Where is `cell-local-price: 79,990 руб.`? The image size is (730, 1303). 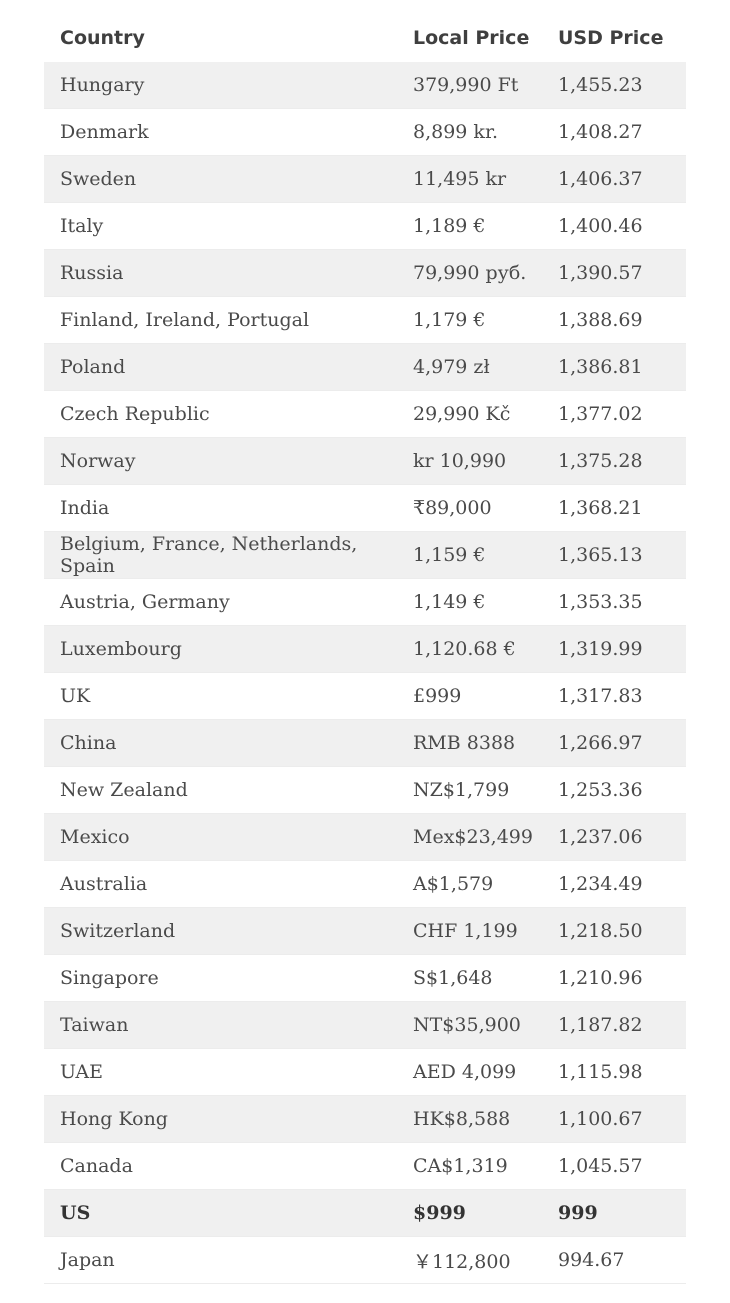 cell-local-price: 79,990 руб. is located at coordinates (470, 273).